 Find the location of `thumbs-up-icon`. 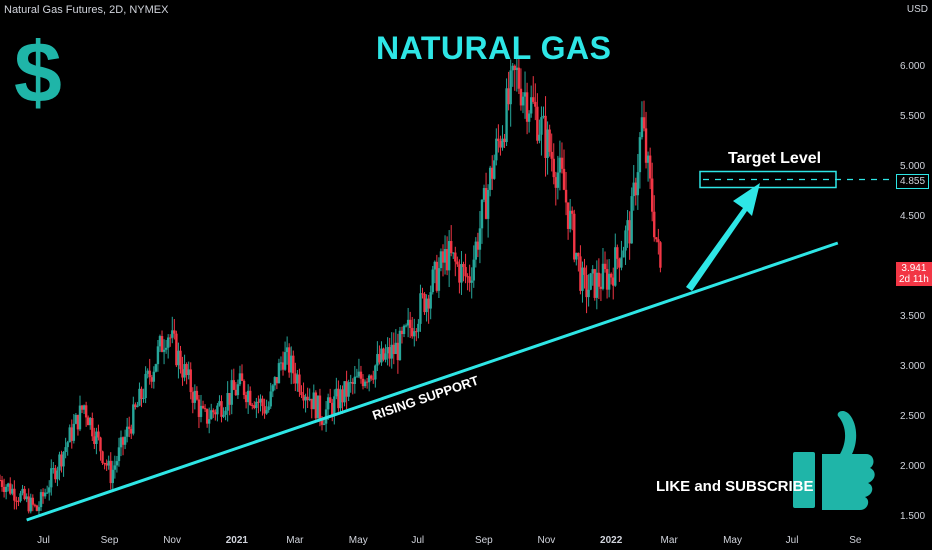

thumbs-up-icon is located at coordinates (834, 460).